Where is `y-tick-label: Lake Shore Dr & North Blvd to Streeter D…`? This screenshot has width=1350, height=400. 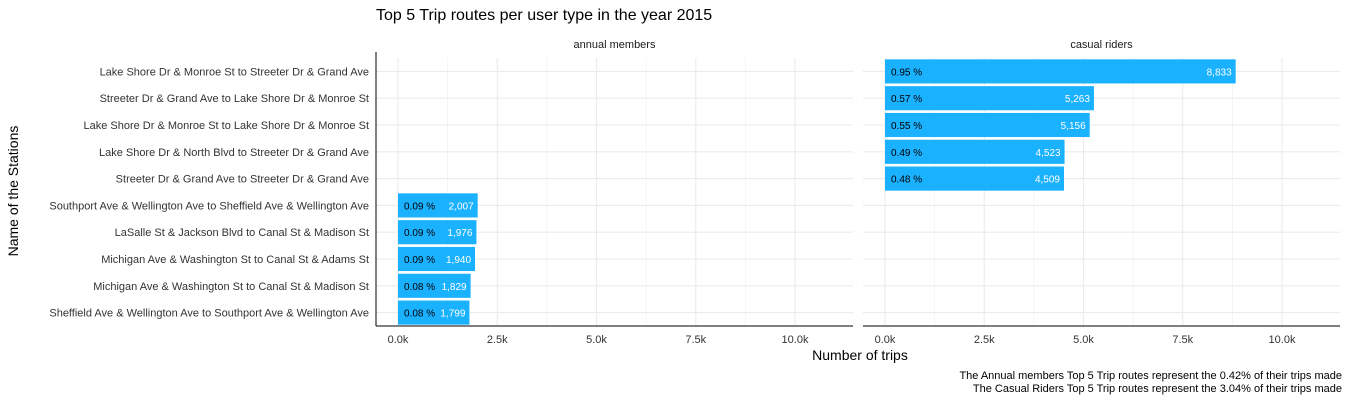 y-tick-label: Lake Shore Dr & North Blvd to Streeter D… is located at coordinates (234, 153).